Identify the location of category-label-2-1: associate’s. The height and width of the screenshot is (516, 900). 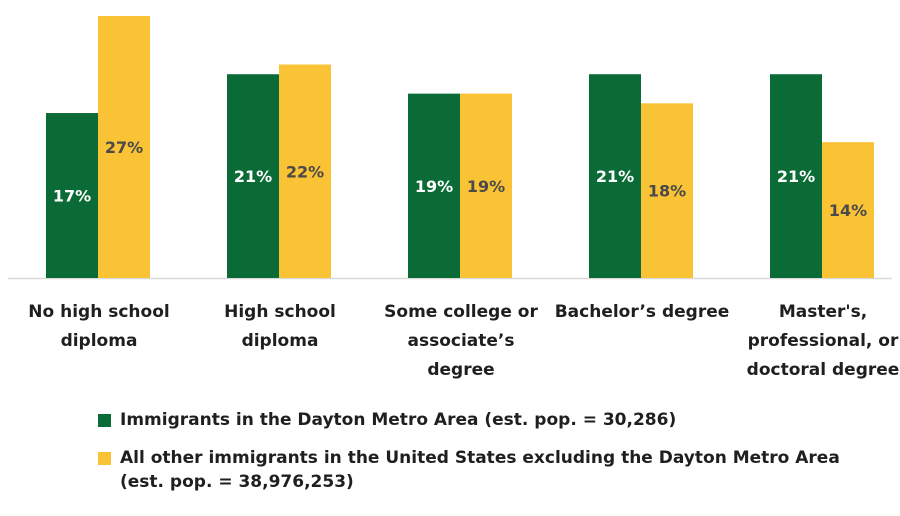
(461, 341).